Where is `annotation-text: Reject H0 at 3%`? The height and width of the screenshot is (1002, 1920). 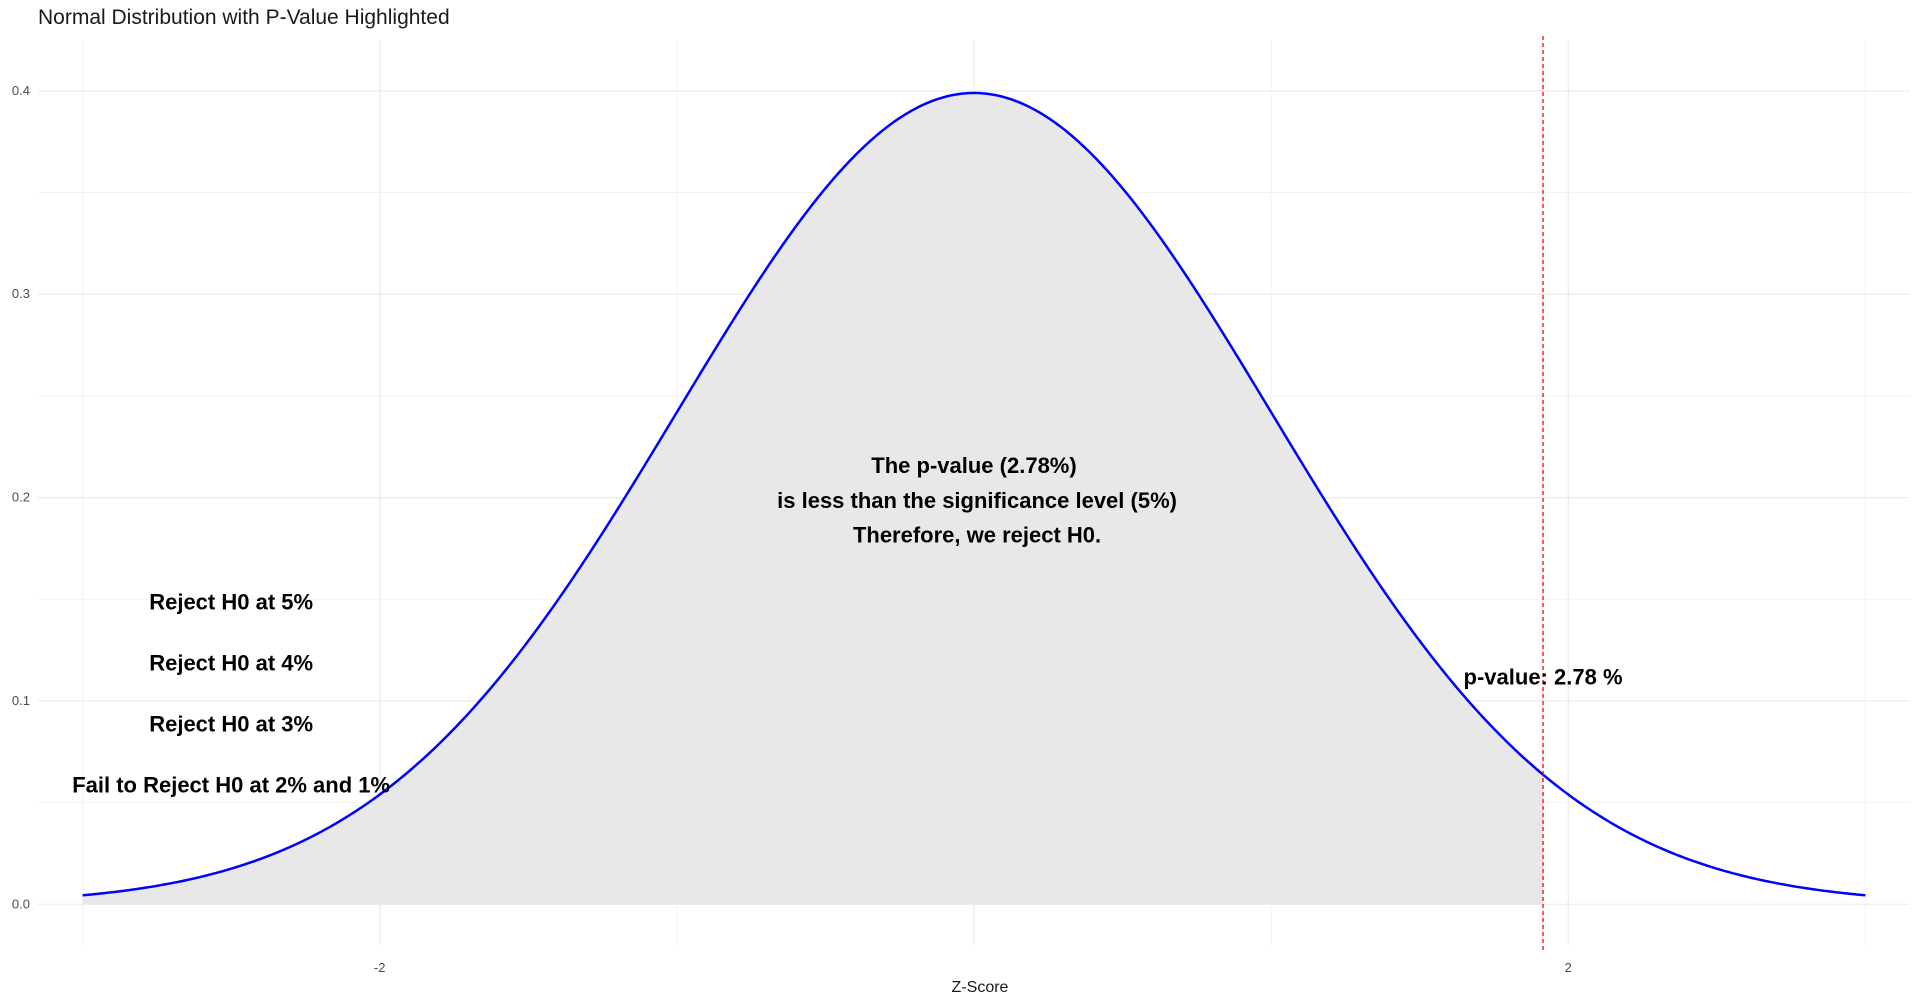
annotation-text: Reject H0 at 3% is located at coordinates (231, 723).